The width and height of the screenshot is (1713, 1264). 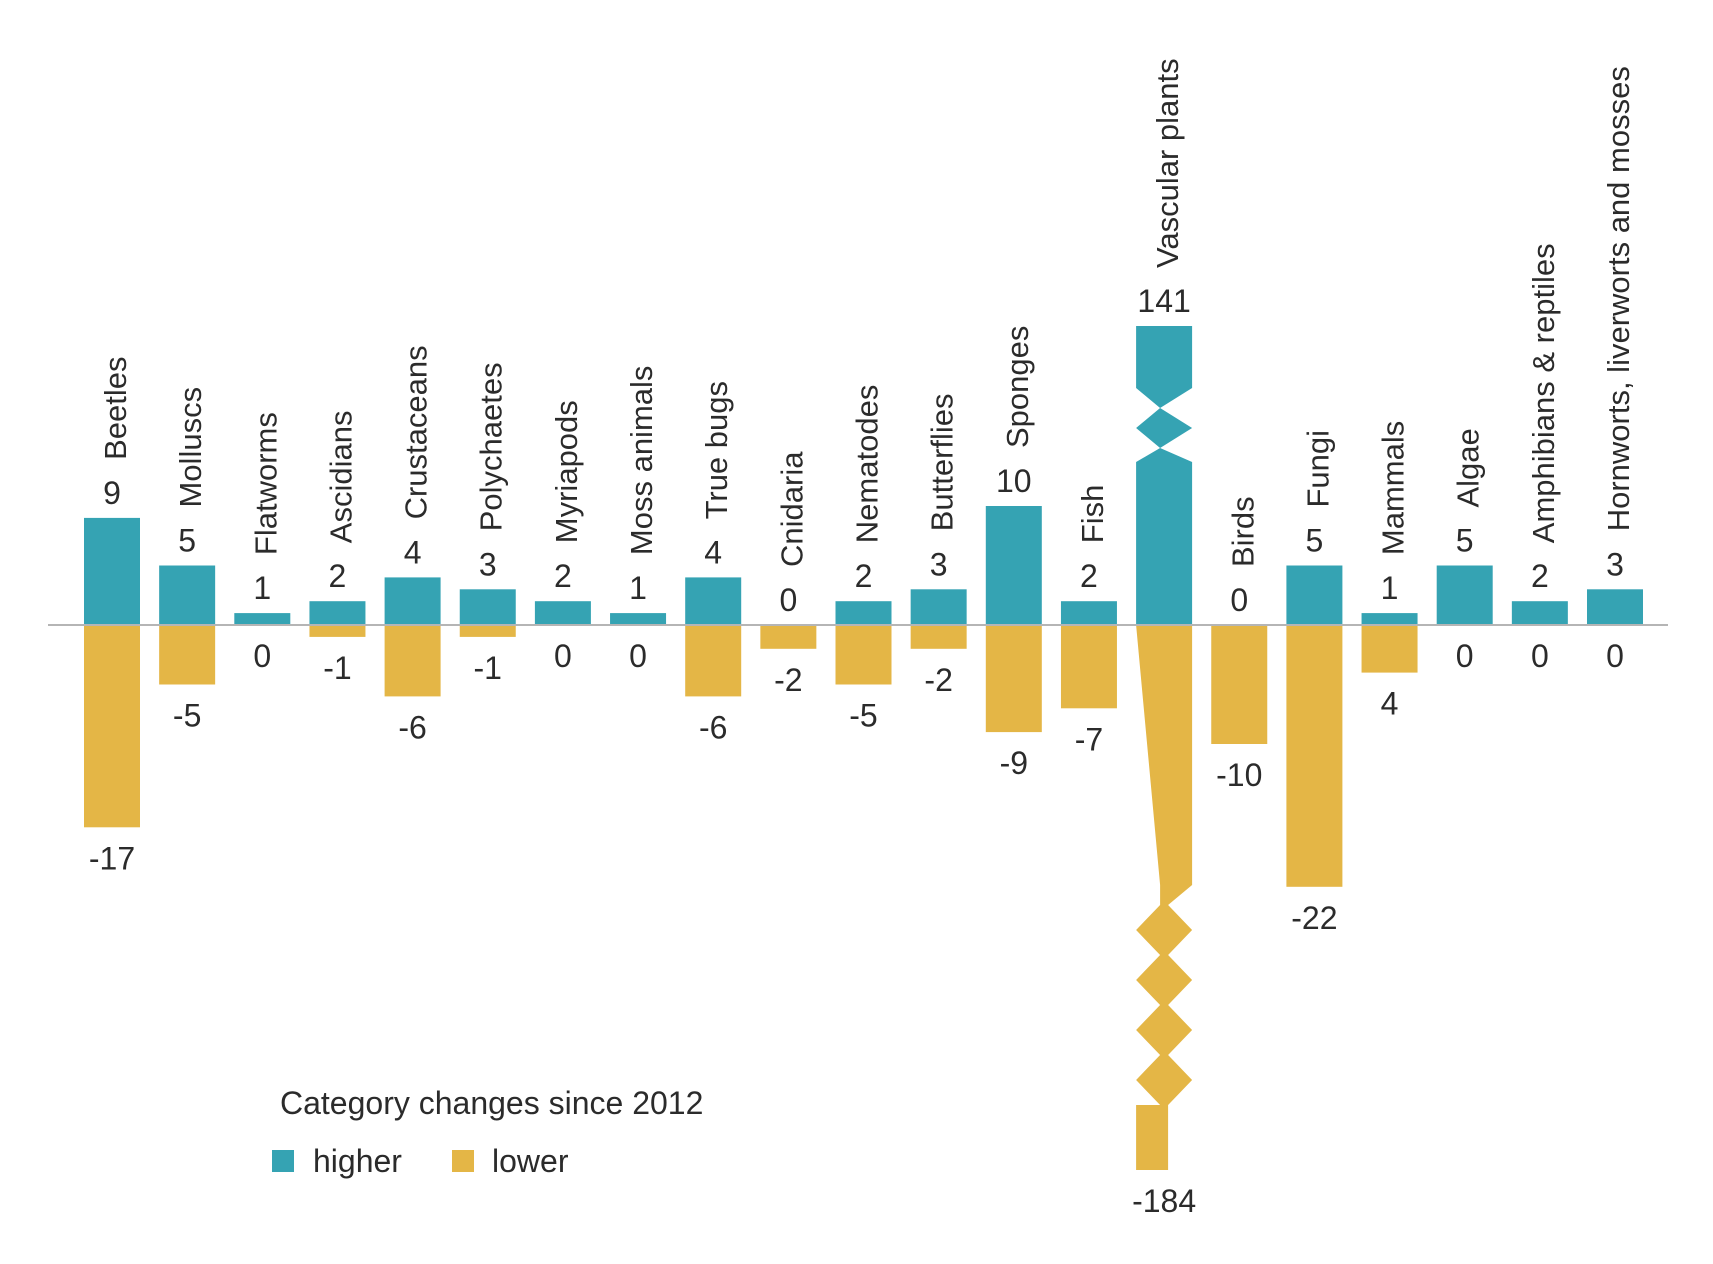 I want to click on bar-higher-mammals, so click(x=1389, y=619).